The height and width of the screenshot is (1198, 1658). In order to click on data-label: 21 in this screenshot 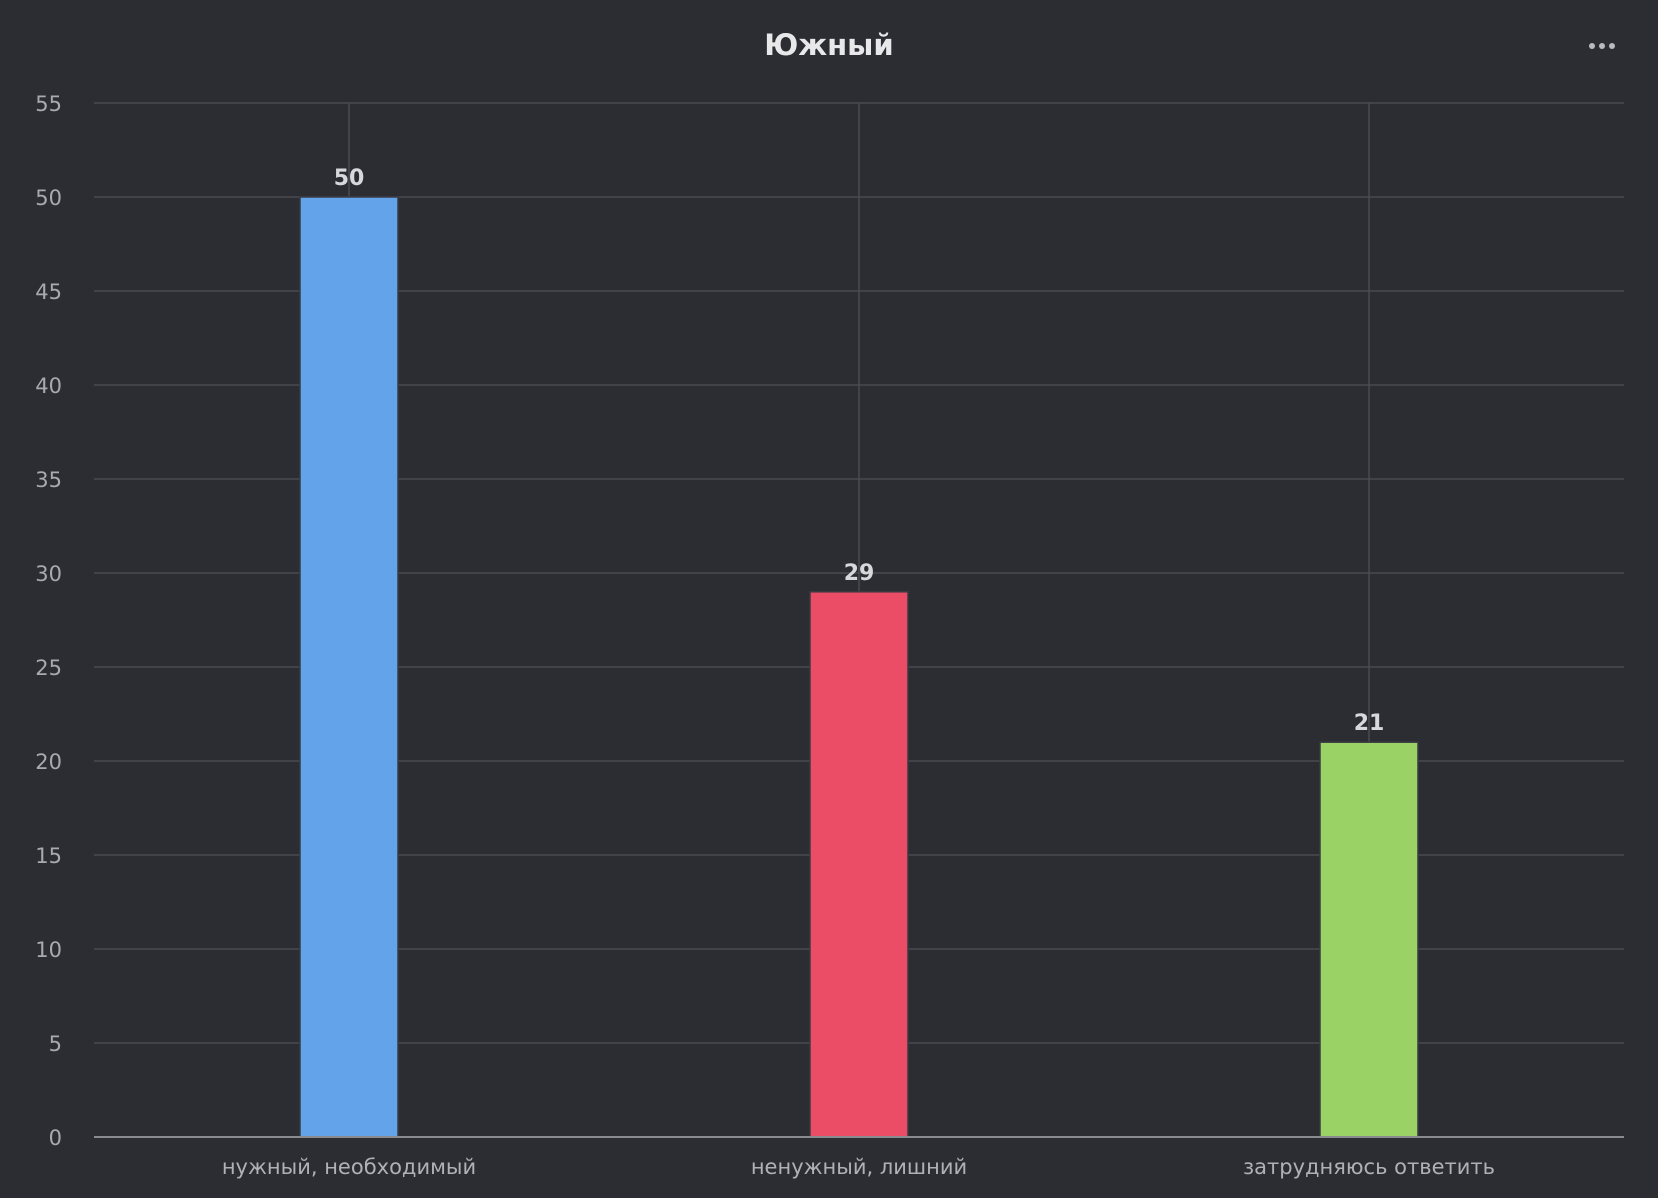, I will do `click(1369, 723)`.